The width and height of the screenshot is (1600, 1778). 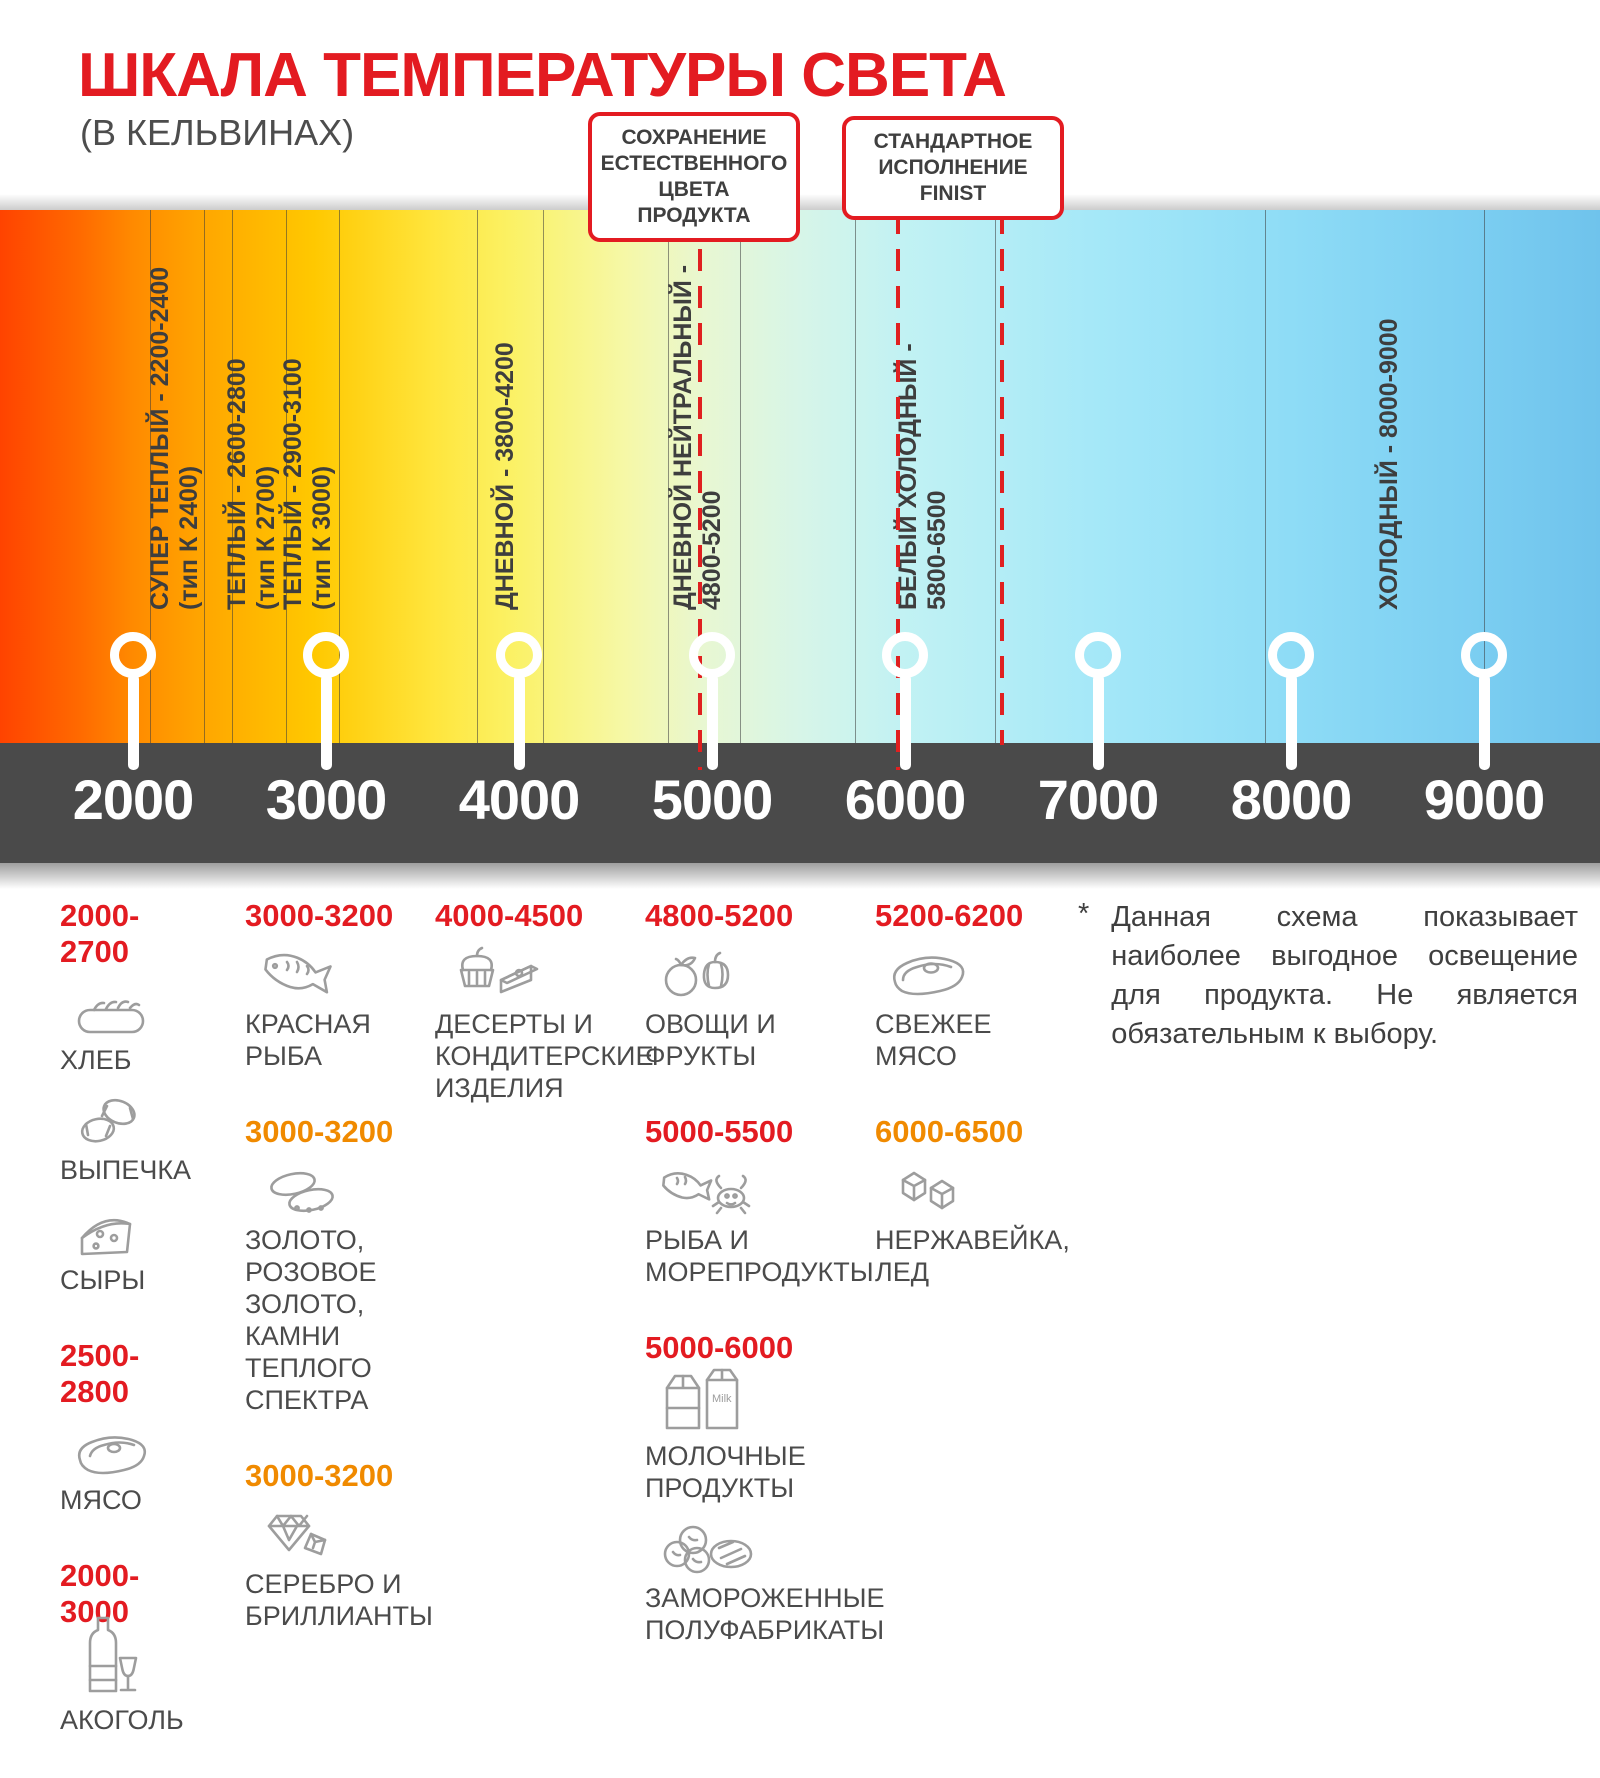 I want to click on legend-block: 4800-5200 ОВОЩИ И ФРУКТЫ, so click(x=764, y=985).